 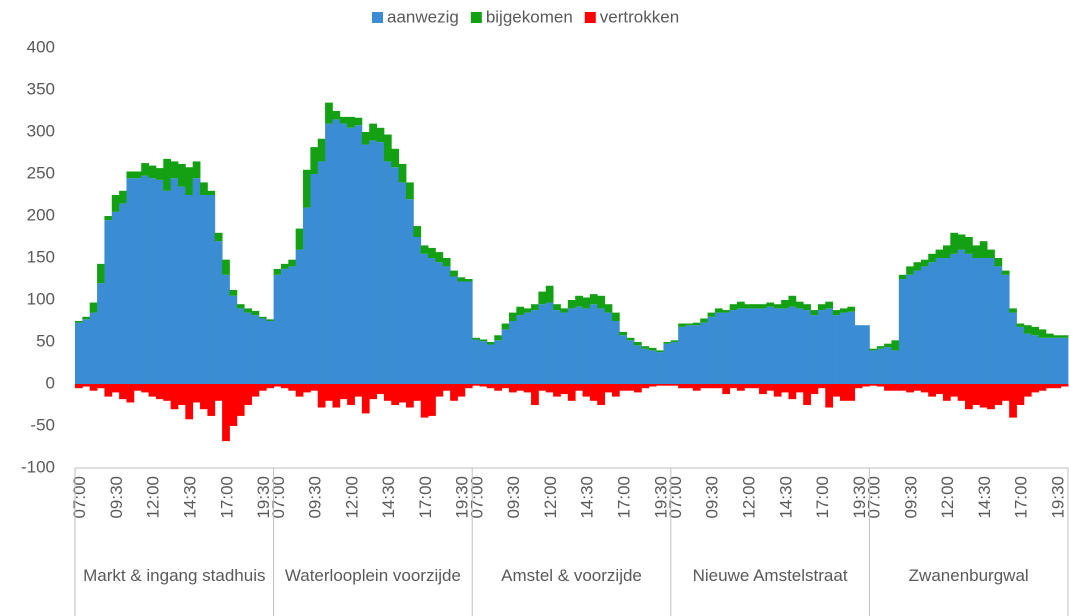 I want to click on legend-label: vertrokken, so click(x=639, y=16).